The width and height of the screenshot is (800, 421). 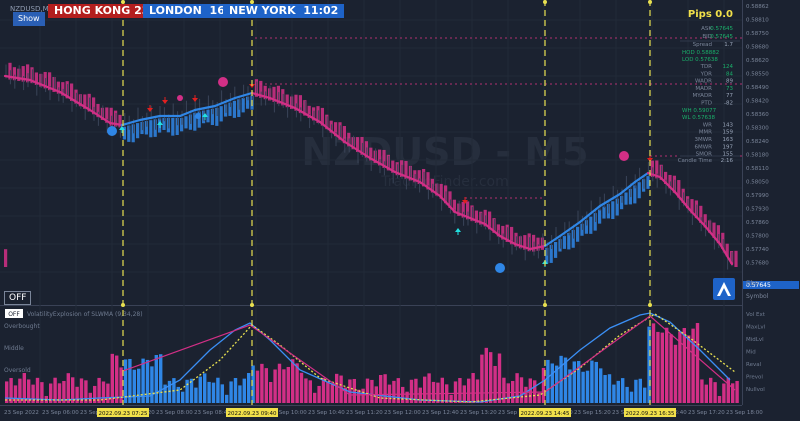 What do you see at coordinates (85, 314) in the screenshot?
I see `sub-indicator-title: VolatilityExplosion of SLWMA (9,34,28)` at bounding box center [85, 314].